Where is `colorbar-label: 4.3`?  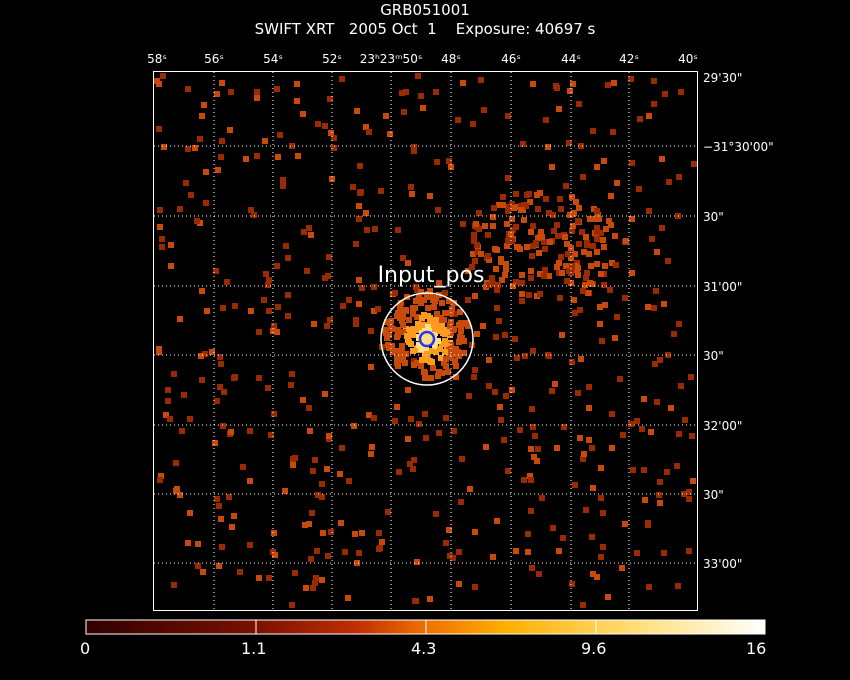
colorbar-label: 4.3 is located at coordinates (424, 648).